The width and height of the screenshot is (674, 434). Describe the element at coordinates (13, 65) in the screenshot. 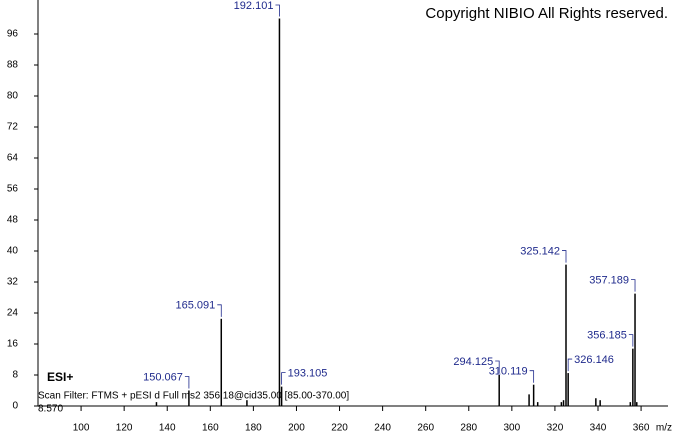

I see `y-tick-label: 88` at that location.